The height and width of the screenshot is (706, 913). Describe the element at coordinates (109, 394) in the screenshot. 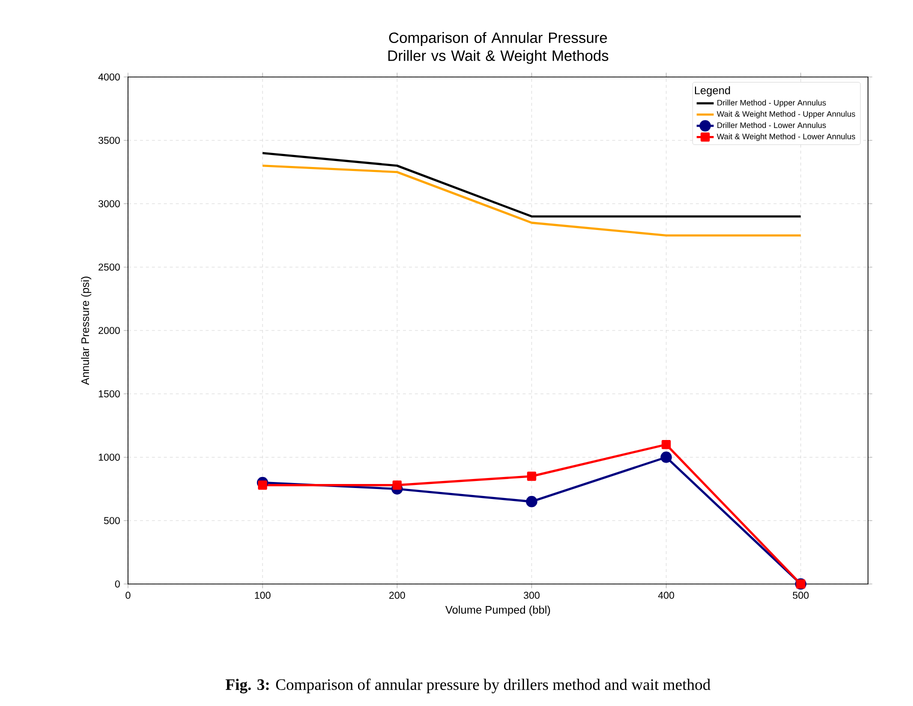

I see `y-tick-label: 1500` at that location.